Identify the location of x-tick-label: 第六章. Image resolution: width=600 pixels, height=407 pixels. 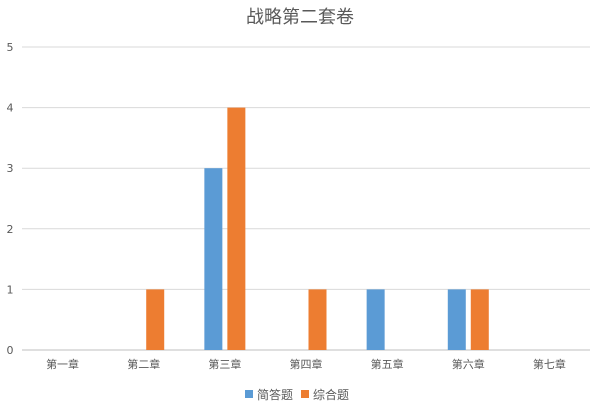
(468, 364).